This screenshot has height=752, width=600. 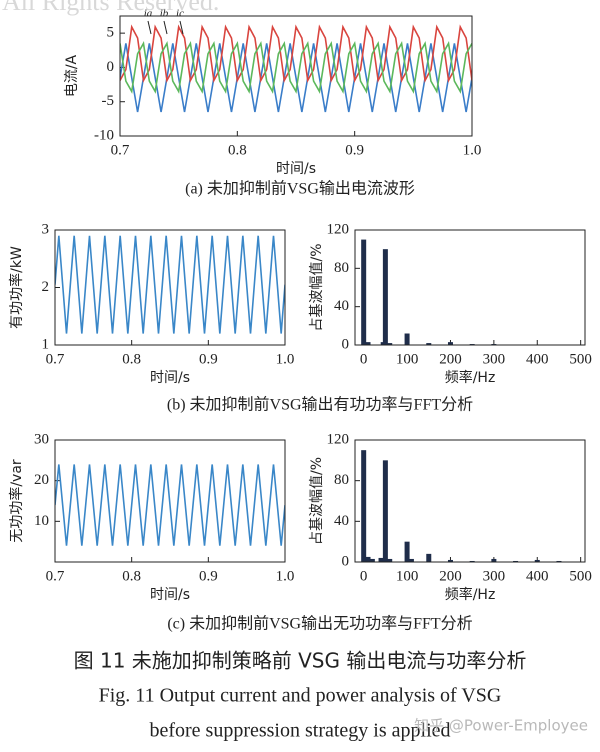 I want to click on series-label: ic, so click(x=180, y=14).